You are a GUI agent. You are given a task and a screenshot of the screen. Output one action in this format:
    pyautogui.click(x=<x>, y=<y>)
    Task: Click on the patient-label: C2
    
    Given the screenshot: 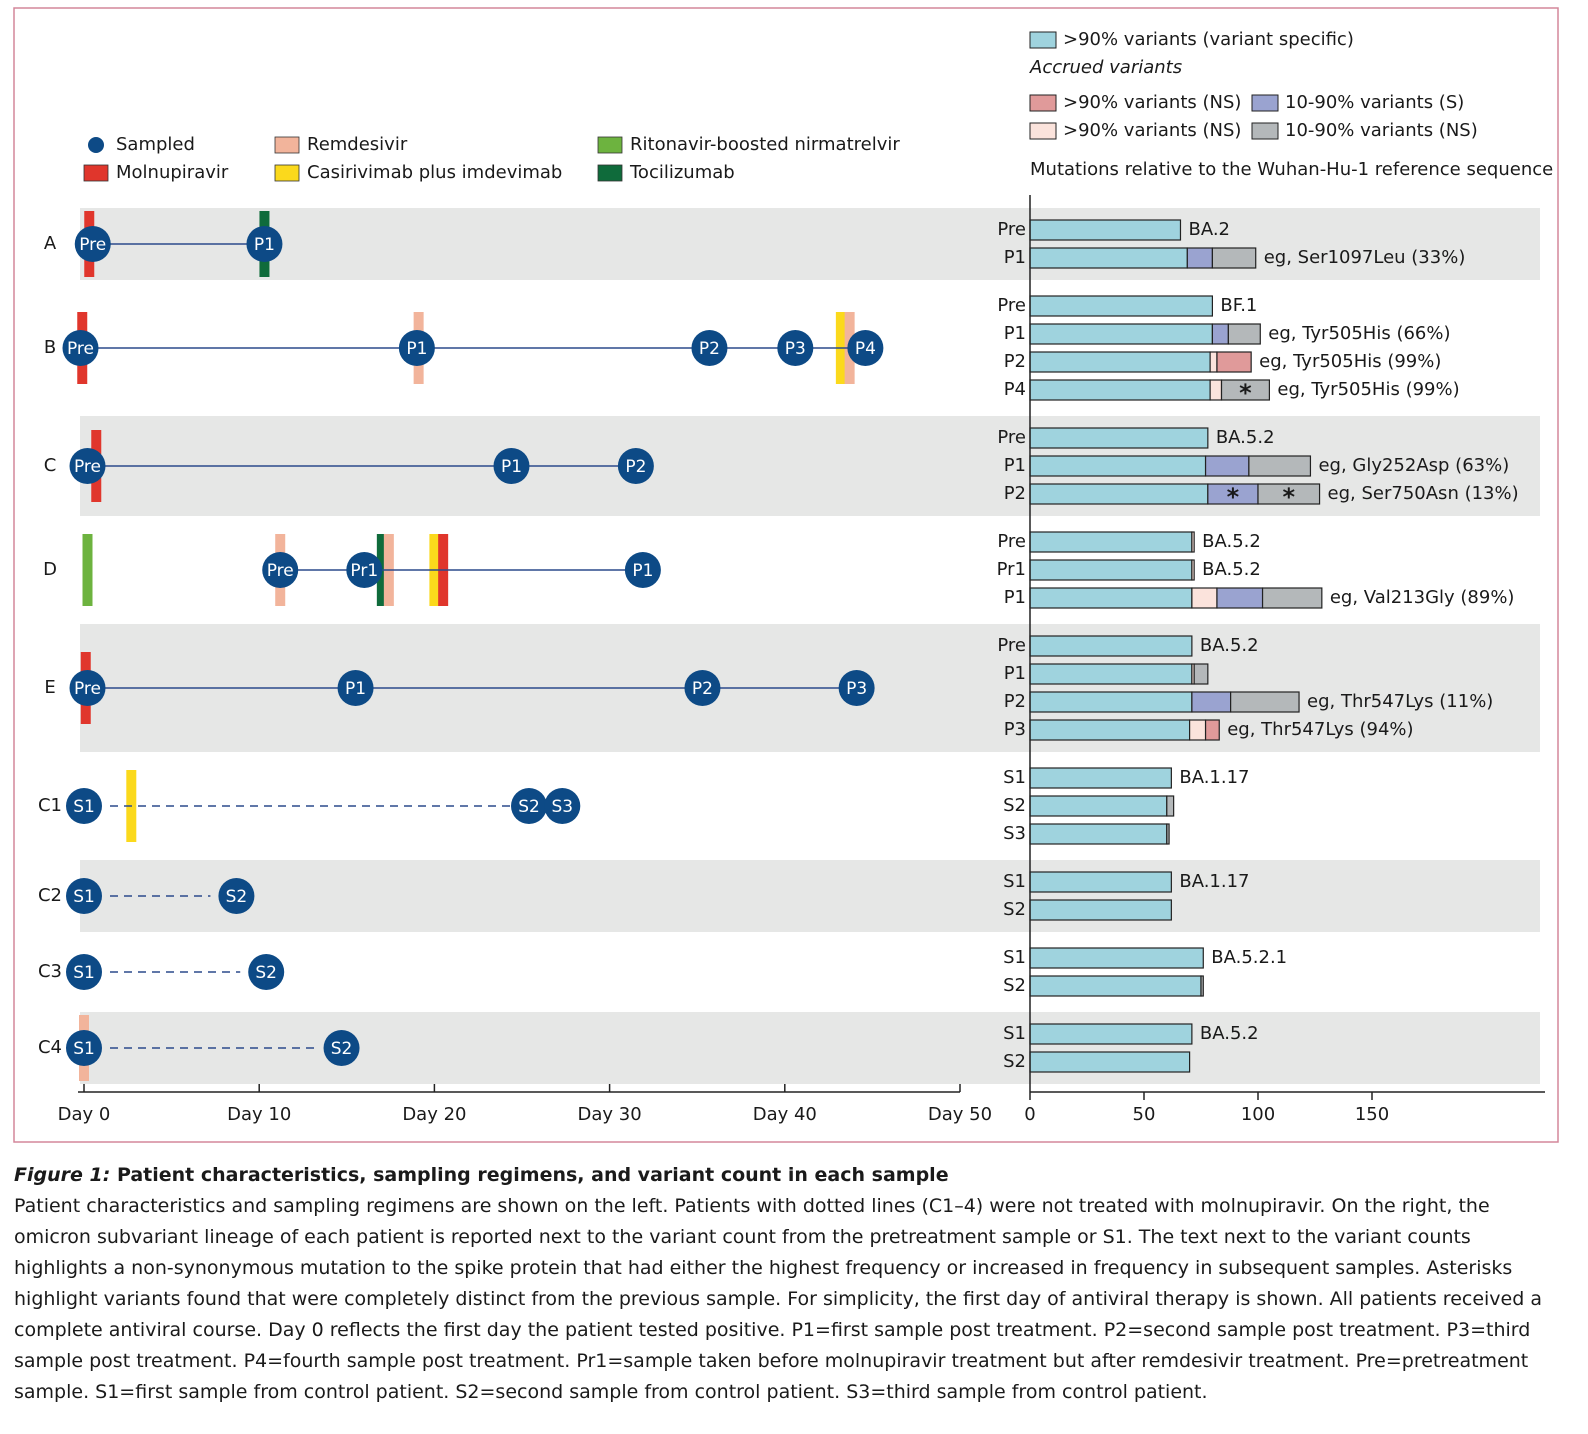 What is the action you would take?
    pyautogui.click(x=50, y=895)
    